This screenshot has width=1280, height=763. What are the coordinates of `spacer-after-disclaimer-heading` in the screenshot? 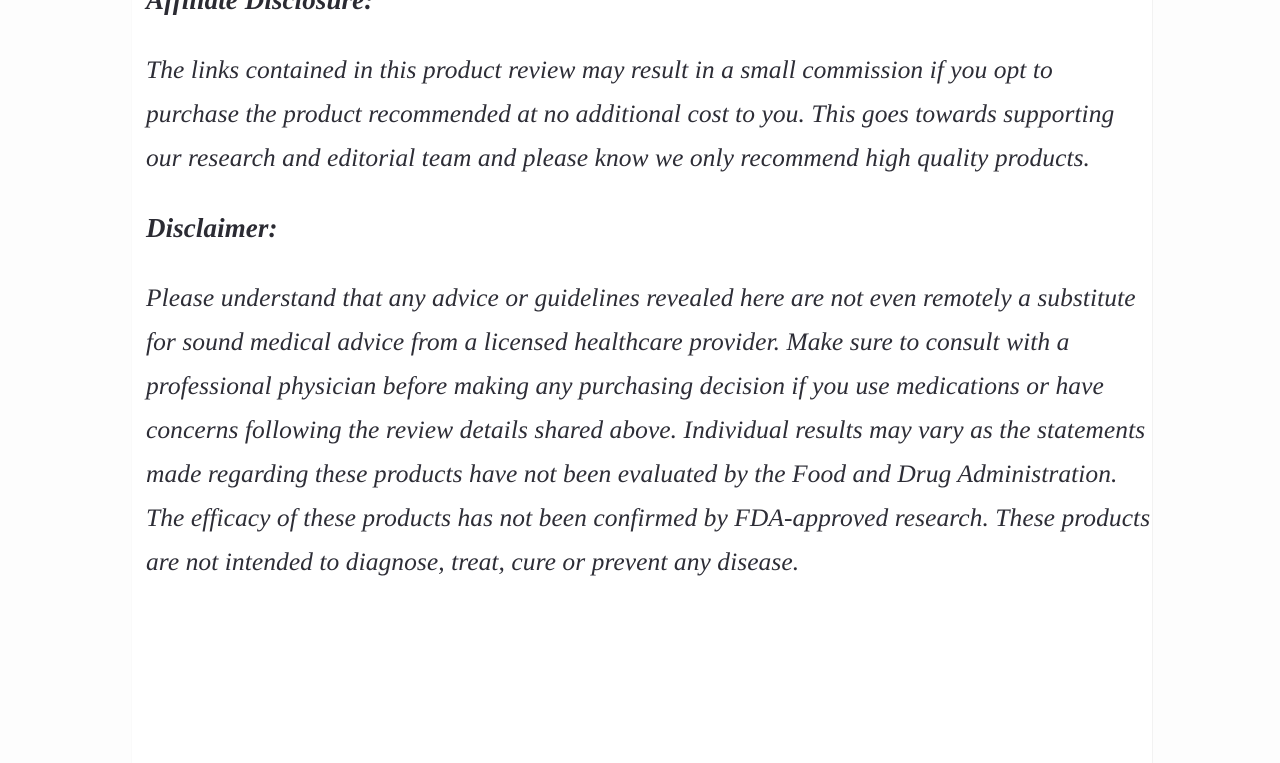 It's located at (648, 263).